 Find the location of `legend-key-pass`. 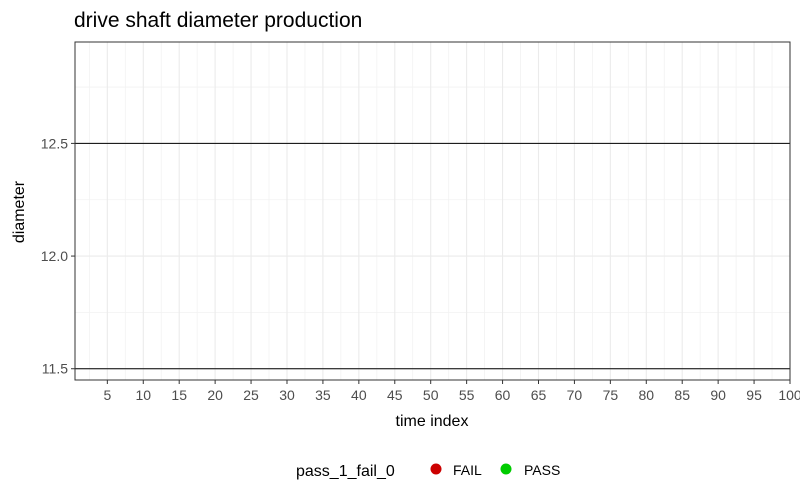

legend-key-pass is located at coordinates (506, 469).